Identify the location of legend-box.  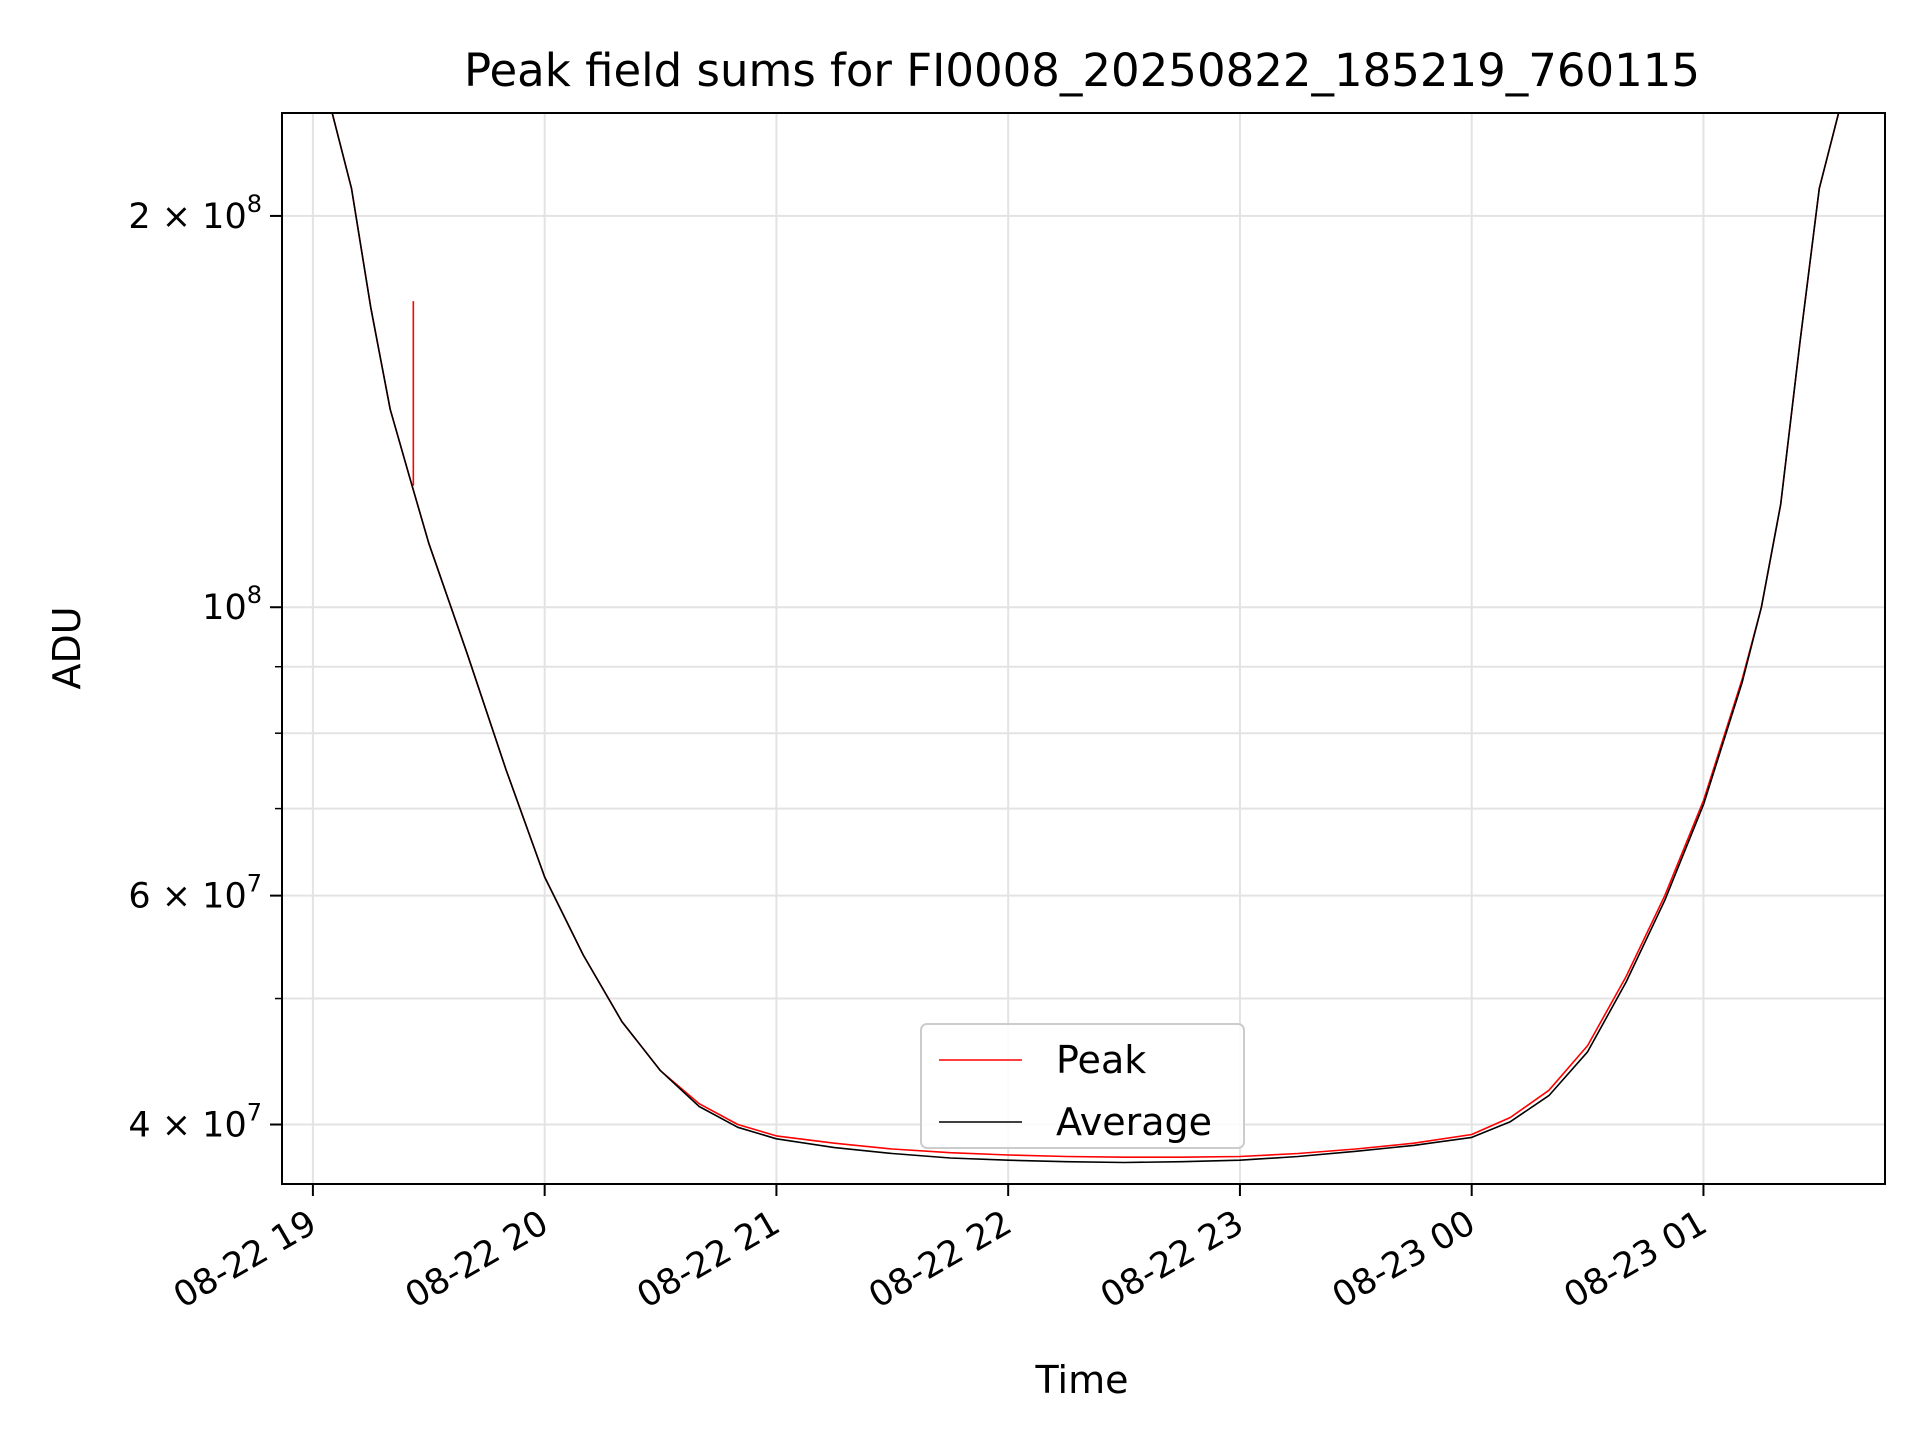
(1082, 1086).